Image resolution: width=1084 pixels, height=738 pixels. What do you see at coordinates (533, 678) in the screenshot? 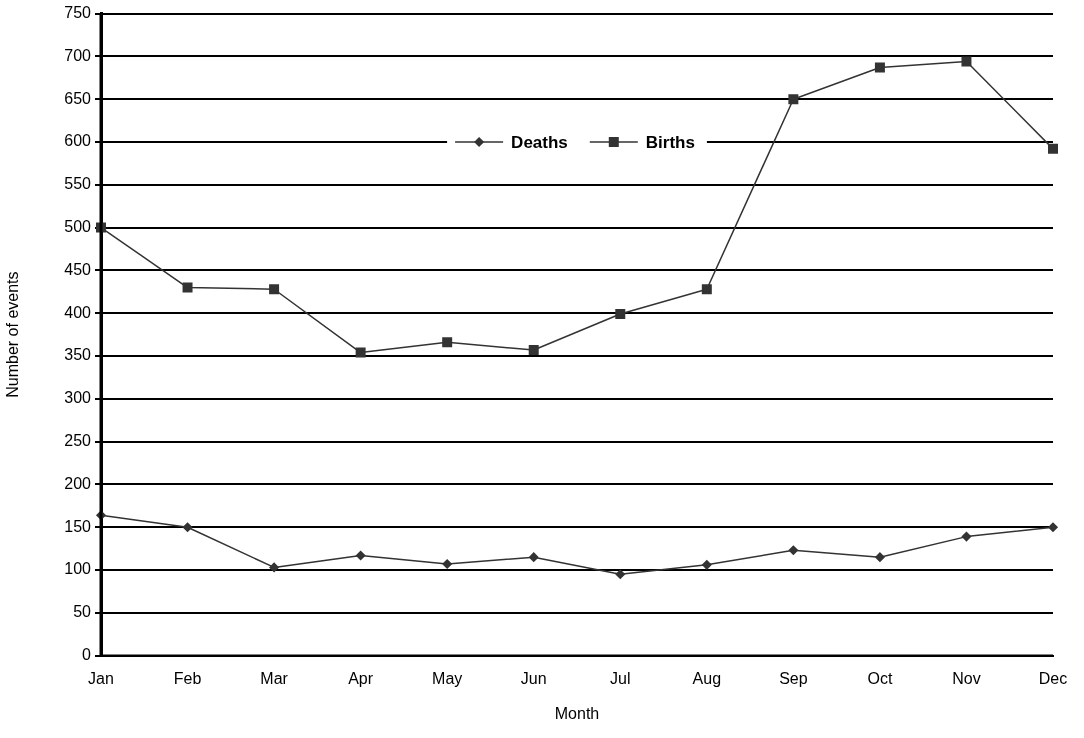
I see `x-tick-label: Jun` at bounding box center [533, 678].